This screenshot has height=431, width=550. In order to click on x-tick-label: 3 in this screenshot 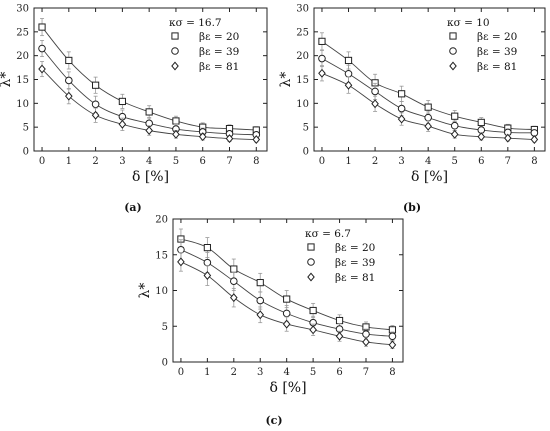, I will do `click(401, 161)`.